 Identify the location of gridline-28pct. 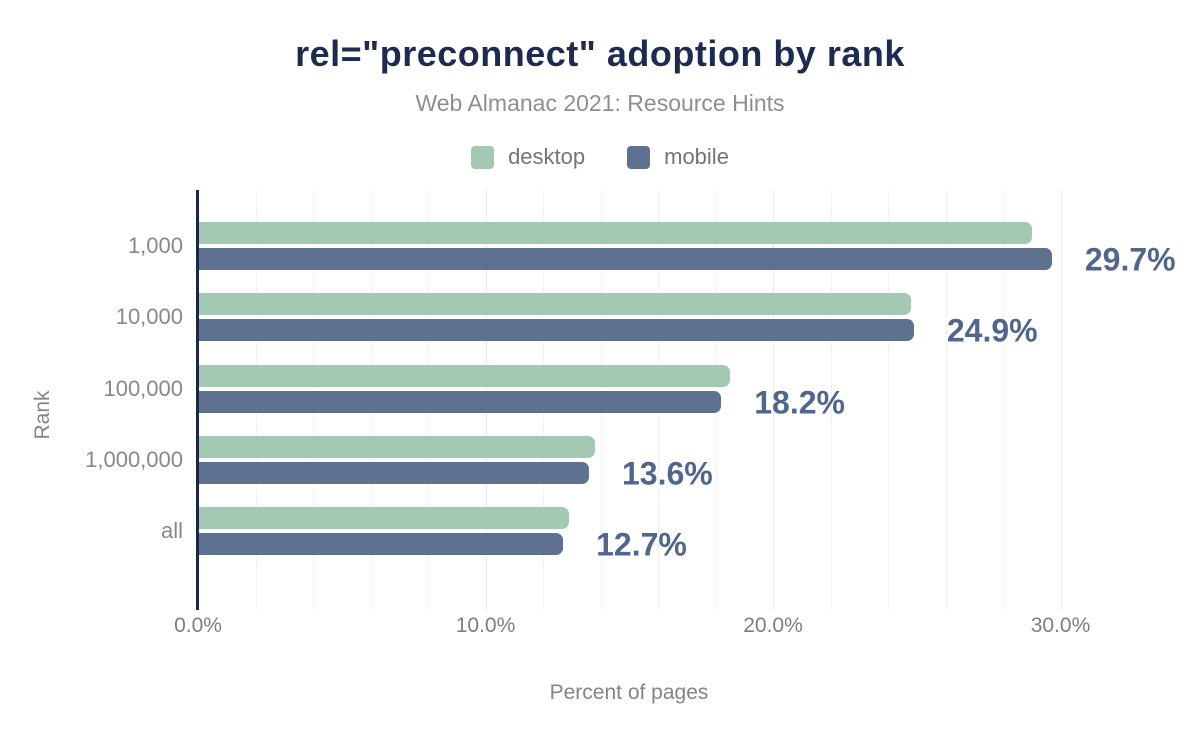
(1003, 400).